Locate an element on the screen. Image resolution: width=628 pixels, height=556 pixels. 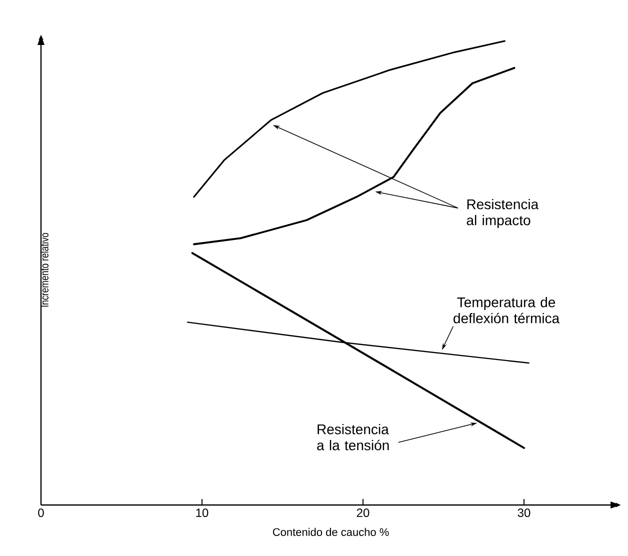
y-axis-title: Incremento relativo is located at coordinates (44, 269).